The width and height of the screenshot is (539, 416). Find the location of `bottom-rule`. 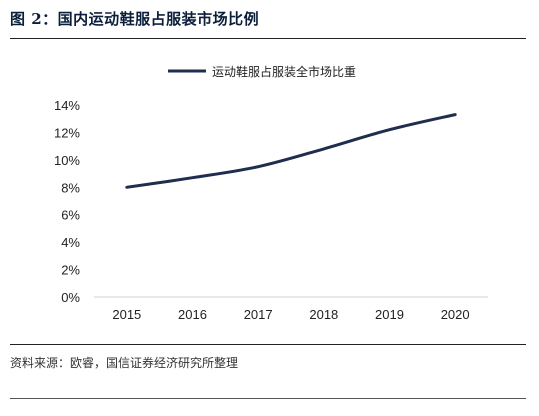

bottom-rule is located at coordinates (268, 398).